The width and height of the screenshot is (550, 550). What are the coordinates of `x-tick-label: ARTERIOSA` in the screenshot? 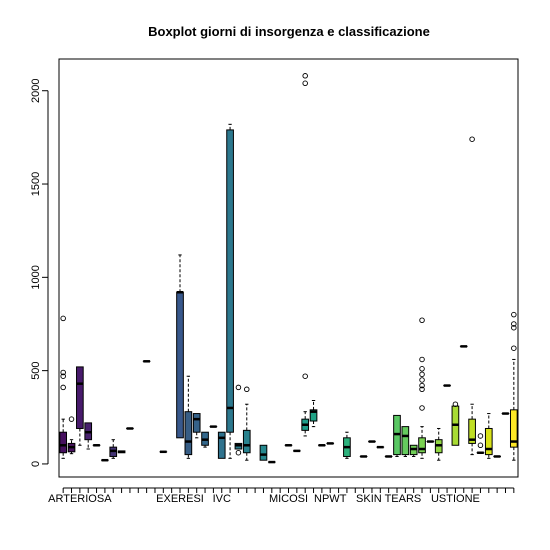 It's located at (80, 499).